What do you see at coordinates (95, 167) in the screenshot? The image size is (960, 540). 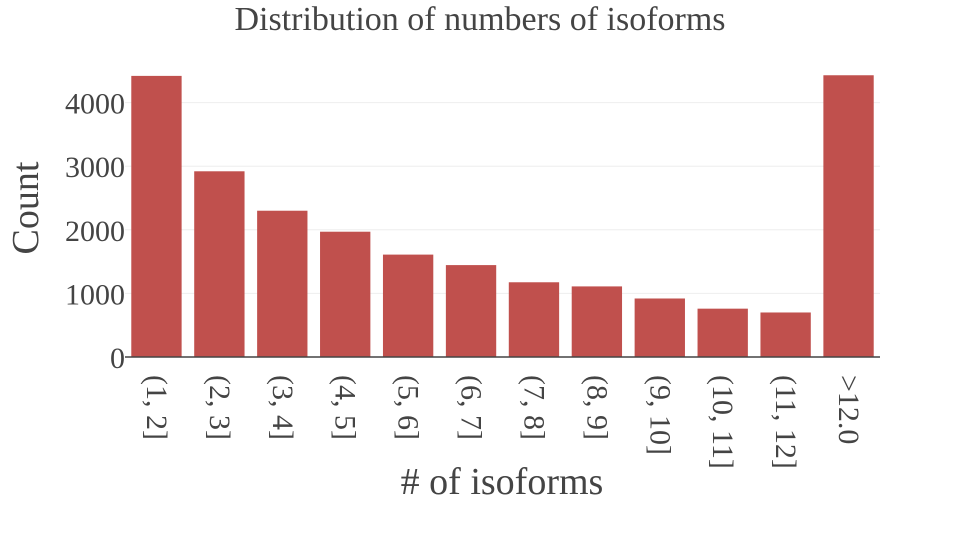 I see `y-tick-label: 3000` at bounding box center [95, 167].